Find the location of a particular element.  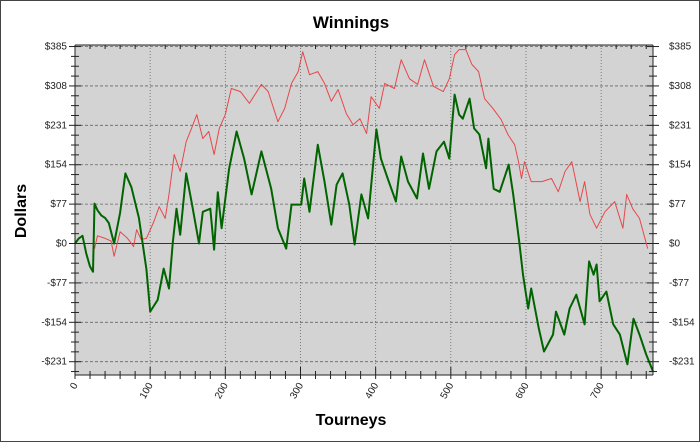

y-tick-label: $231 is located at coordinates (56, 125).